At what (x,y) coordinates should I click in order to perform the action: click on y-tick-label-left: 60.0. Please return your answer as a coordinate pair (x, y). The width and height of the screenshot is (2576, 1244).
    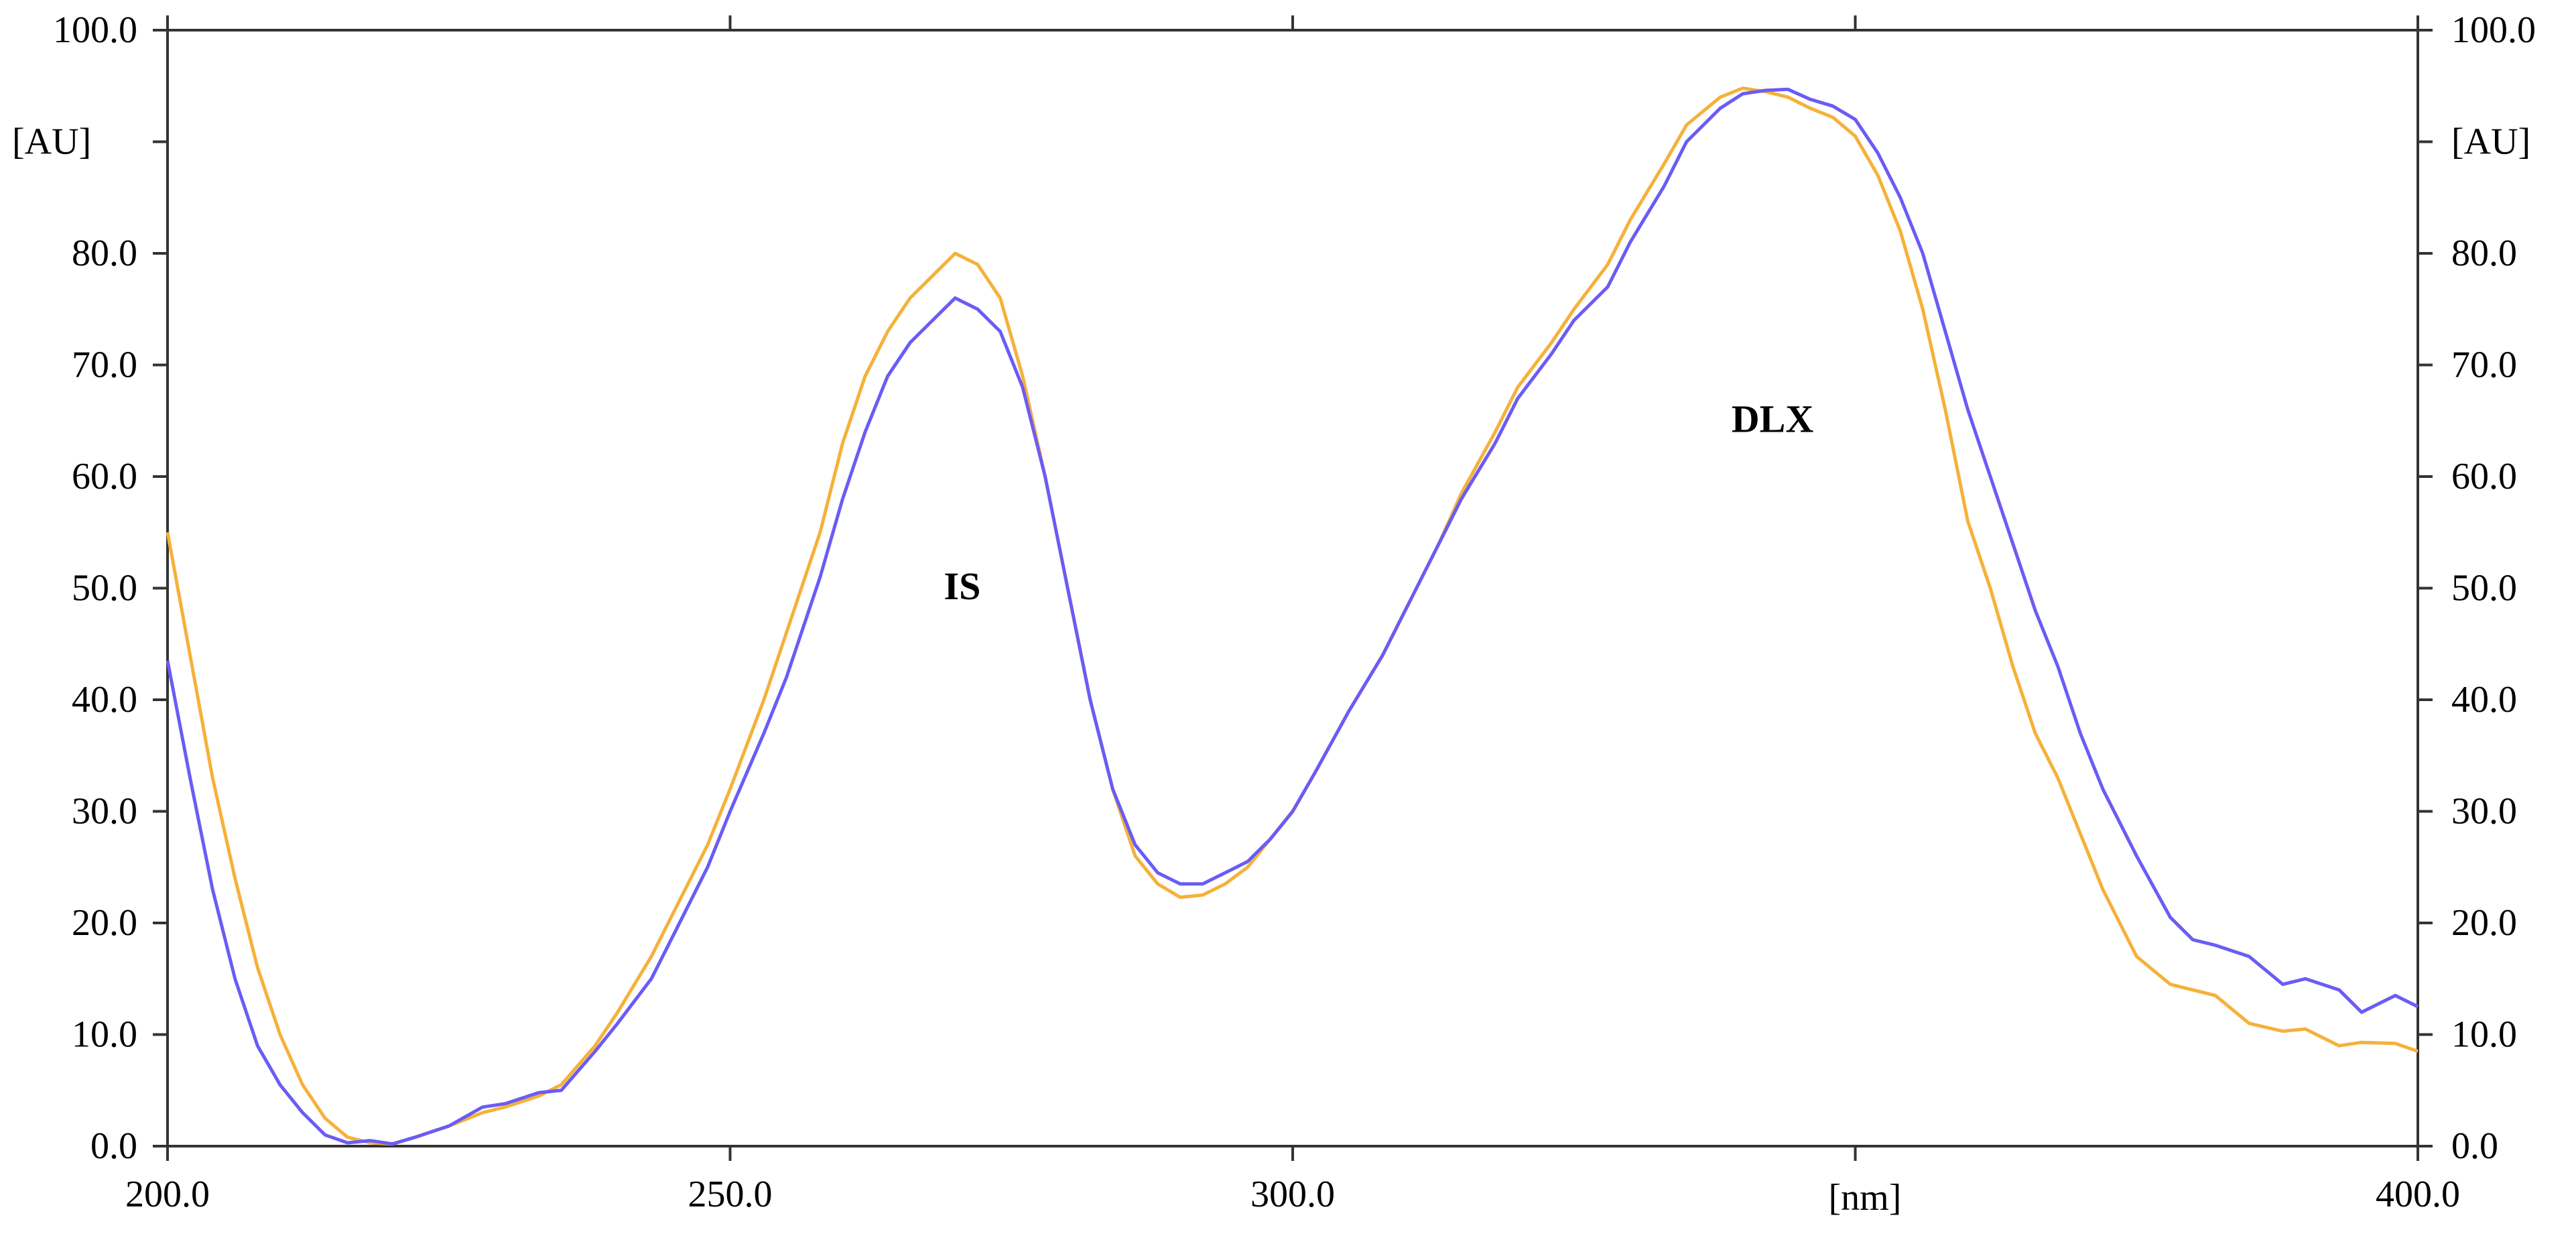
    Looking at the image, I should click on (104, 476).